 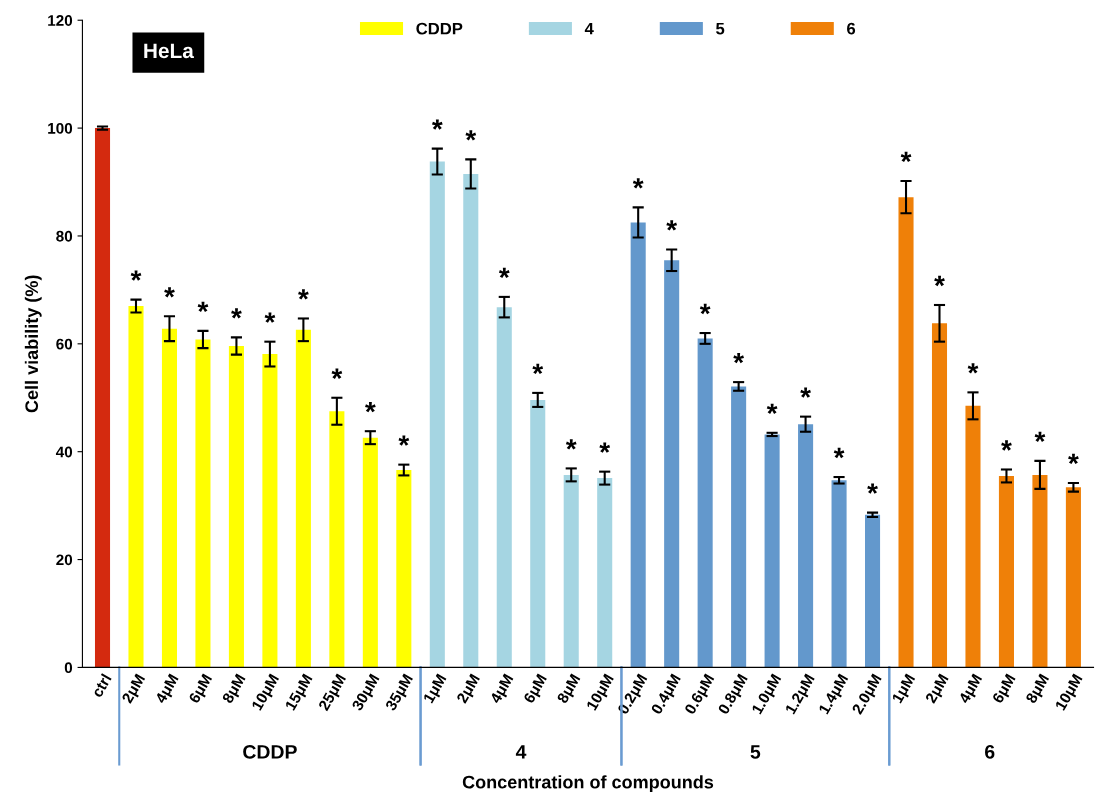 I want to click on x-tick-label: ctrl, so click(x=101, y=685).